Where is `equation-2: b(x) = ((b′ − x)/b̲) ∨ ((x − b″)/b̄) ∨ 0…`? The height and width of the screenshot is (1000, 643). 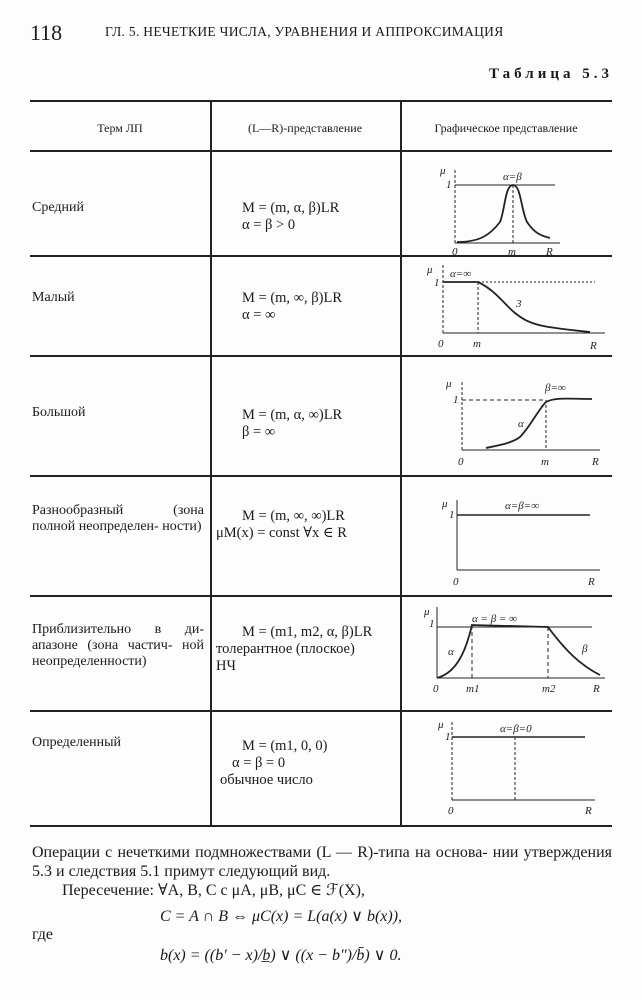 equation-2: b(x) = ((b′ − x)/b̲) ∨ ((x − b″)/b̄) ∨ 0… is located at coordinates (281, 955).